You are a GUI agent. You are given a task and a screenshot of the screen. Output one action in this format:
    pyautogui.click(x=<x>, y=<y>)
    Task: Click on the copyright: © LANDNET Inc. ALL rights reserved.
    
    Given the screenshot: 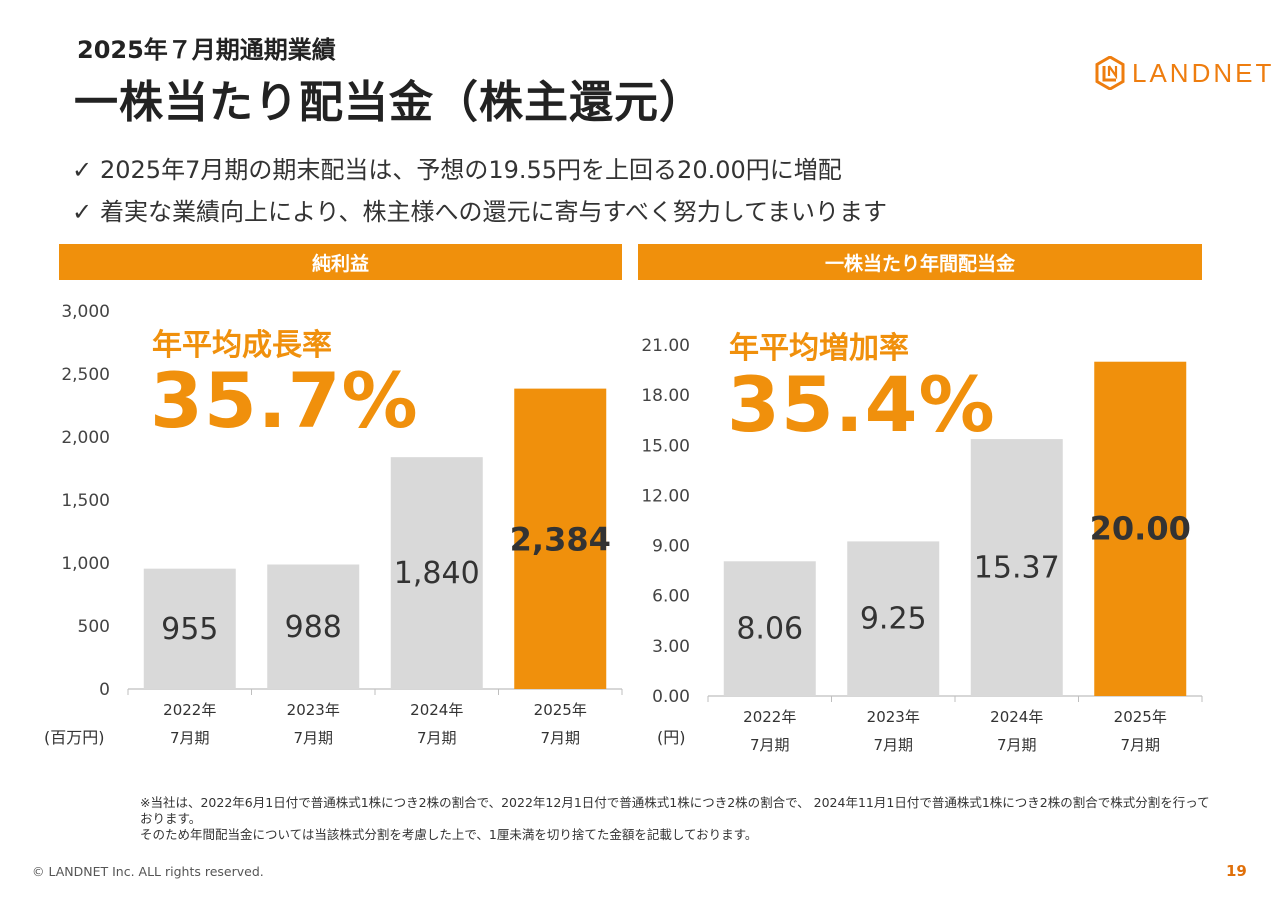 What is the action you would take?
    pyautogui.click(x=148, y=871)
    